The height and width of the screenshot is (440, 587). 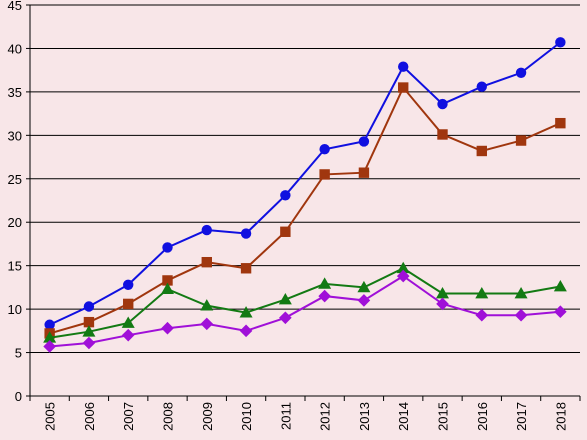 I want to click on y-tick-label: 5, so click(x=18, y=353).